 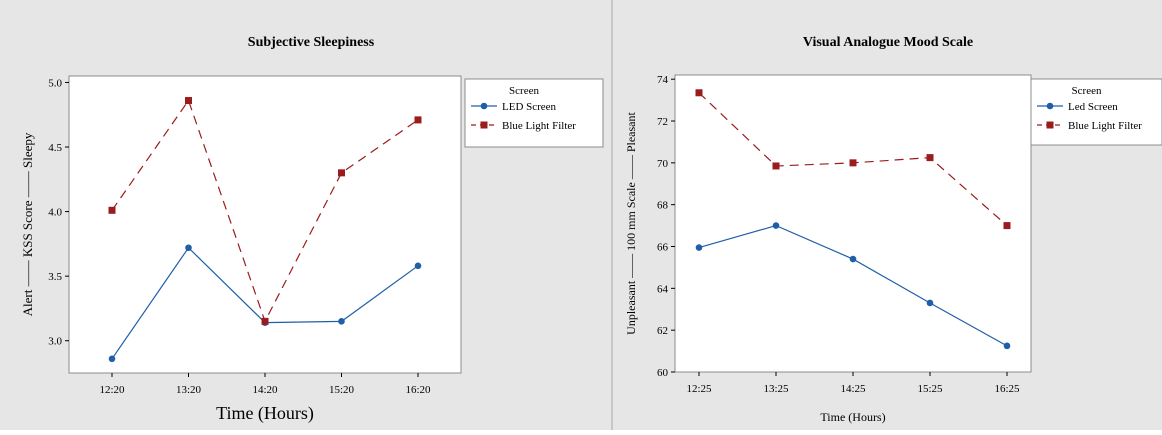 What do you see at coordinates (342, 390) in the screenshot?
I see `x-tick-label: 15:20` at bounding box center [342, 390].